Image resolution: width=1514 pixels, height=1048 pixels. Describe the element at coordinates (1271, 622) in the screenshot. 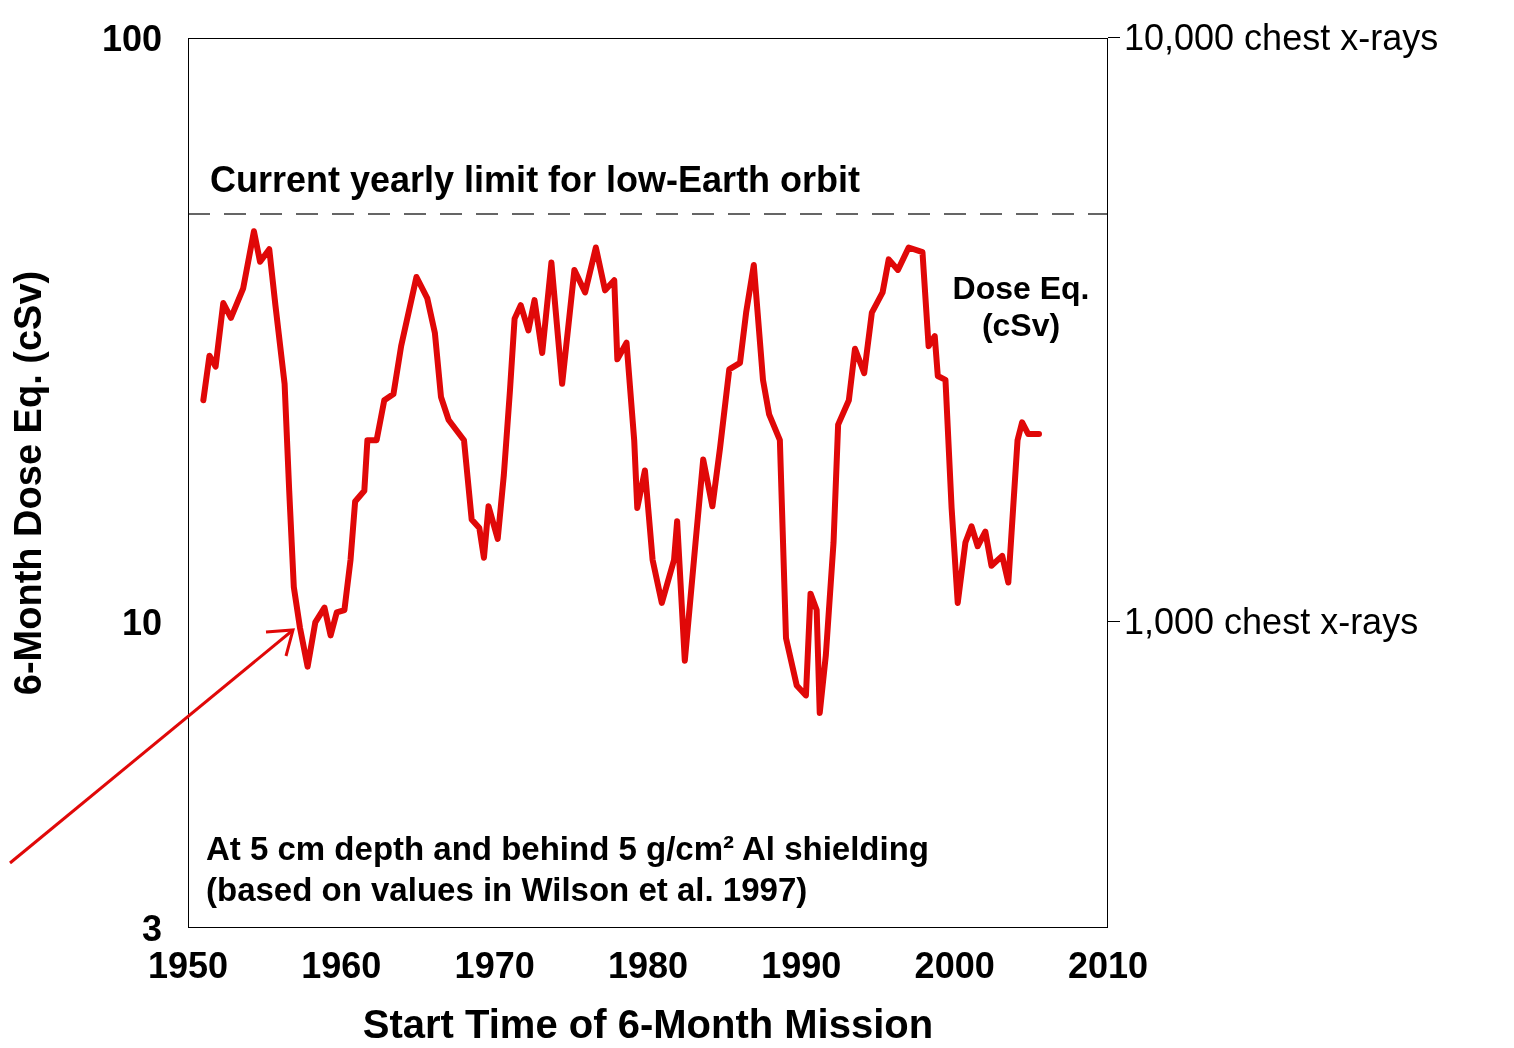

I see `text: 1,000 chest x-rays` at that location.